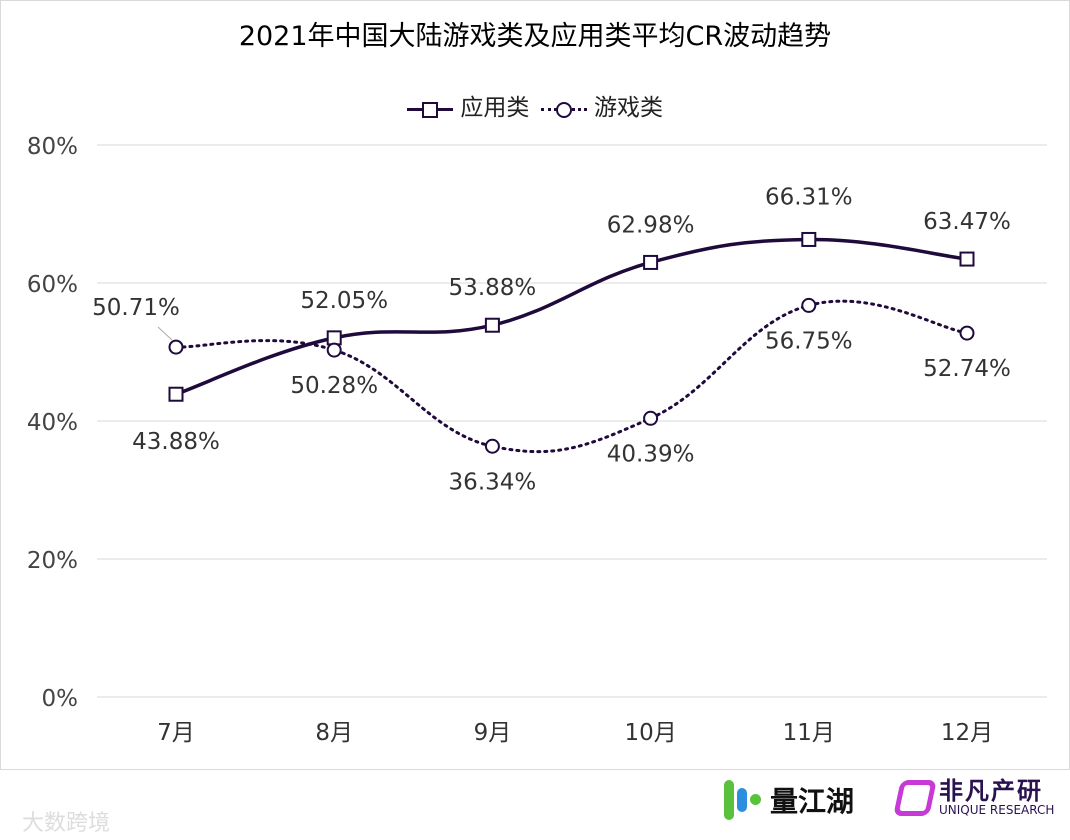 Image resolution: width=1070 pixels, height=840 pixels. Describe the element at coordinates (493, 733) in the screenshot. I see `x-tick-label: 9月` at that location.